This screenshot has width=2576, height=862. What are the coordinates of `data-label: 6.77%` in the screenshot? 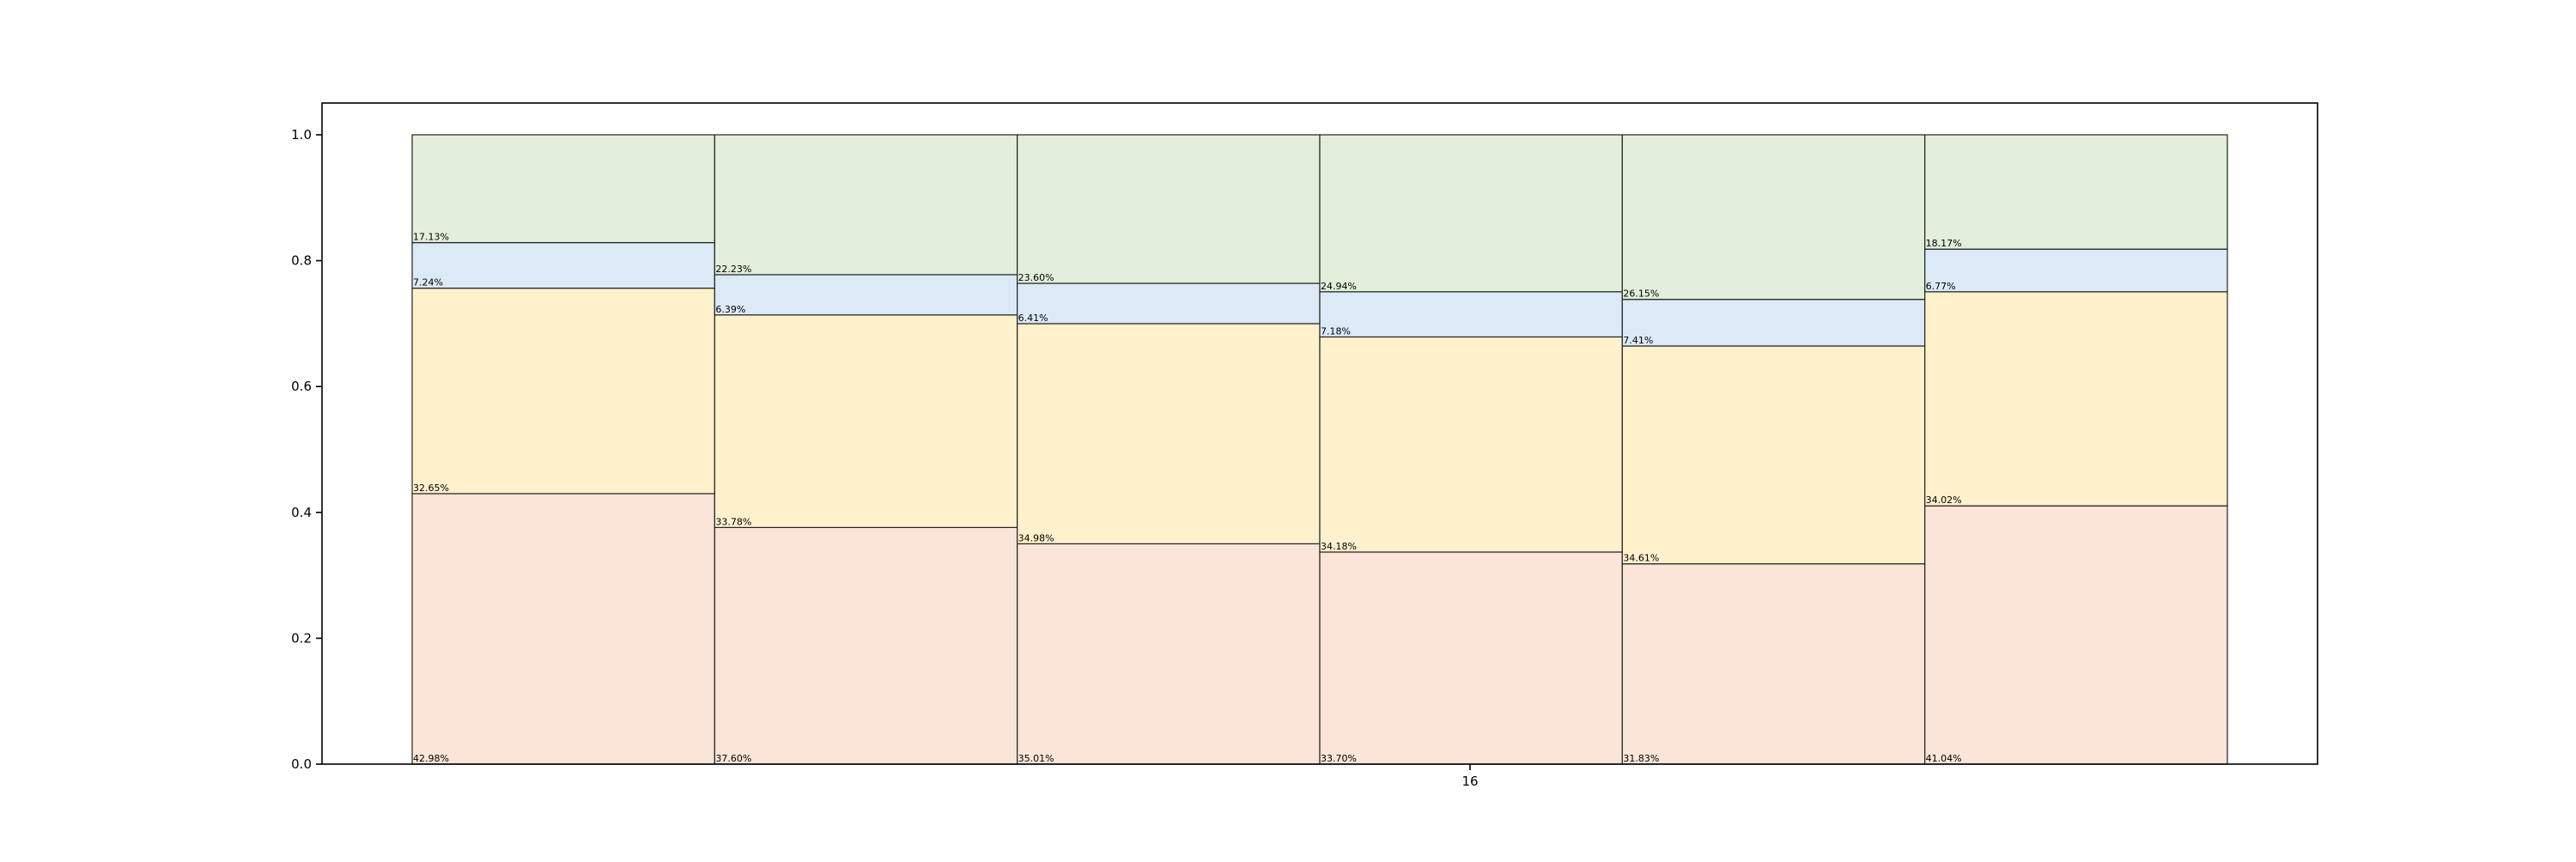 It's located at (1941, 286).